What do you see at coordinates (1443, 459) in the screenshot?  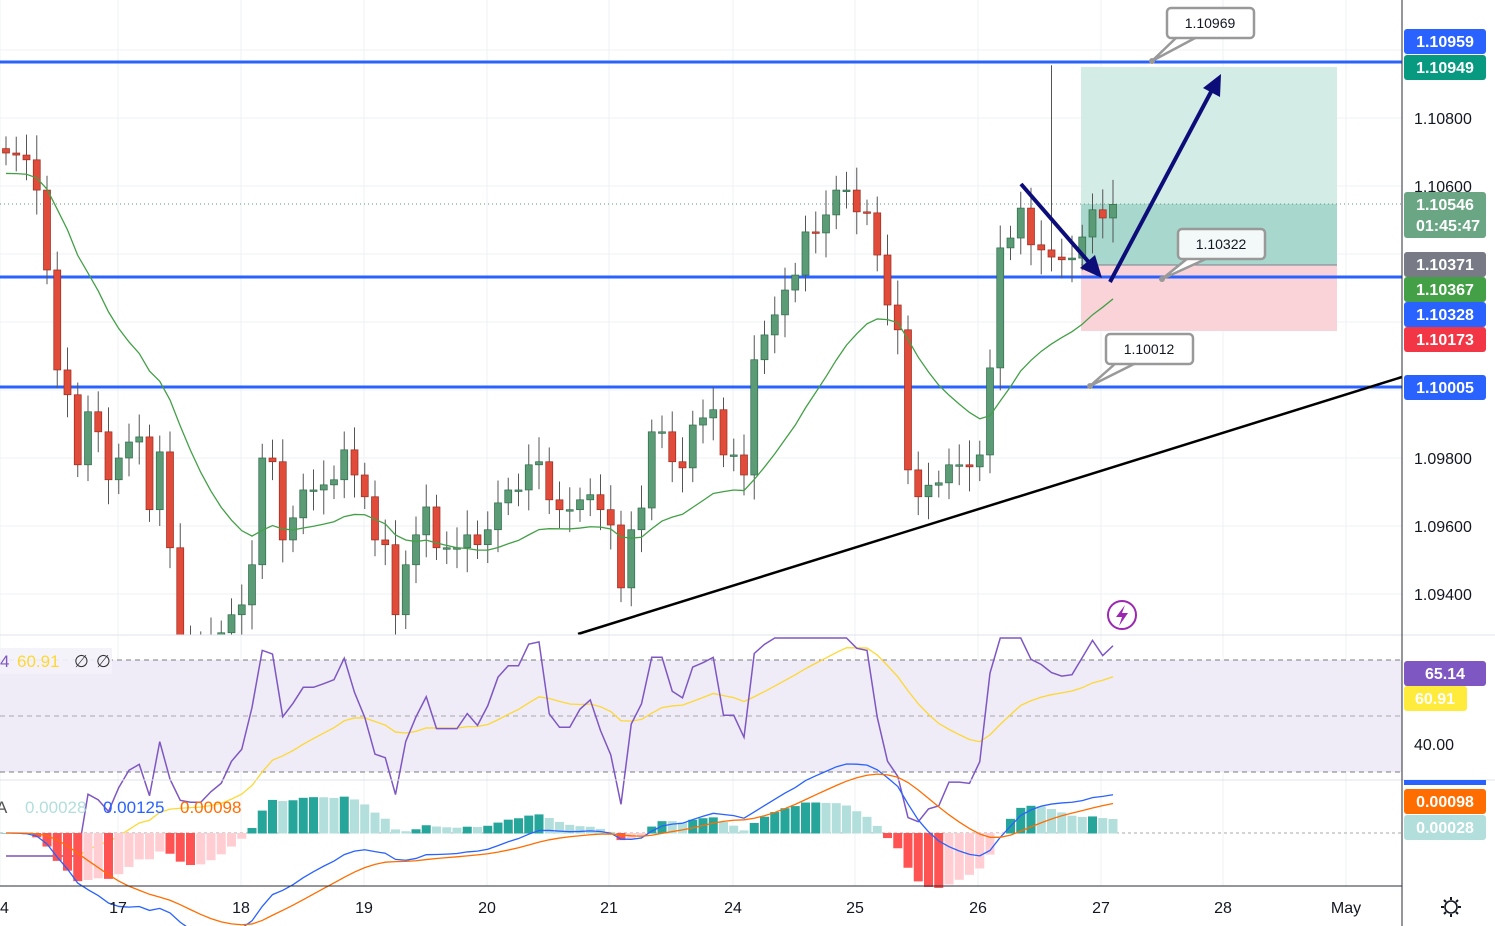 I see `price-tick-label: 1.09800` at bounding box center [1443, 459].